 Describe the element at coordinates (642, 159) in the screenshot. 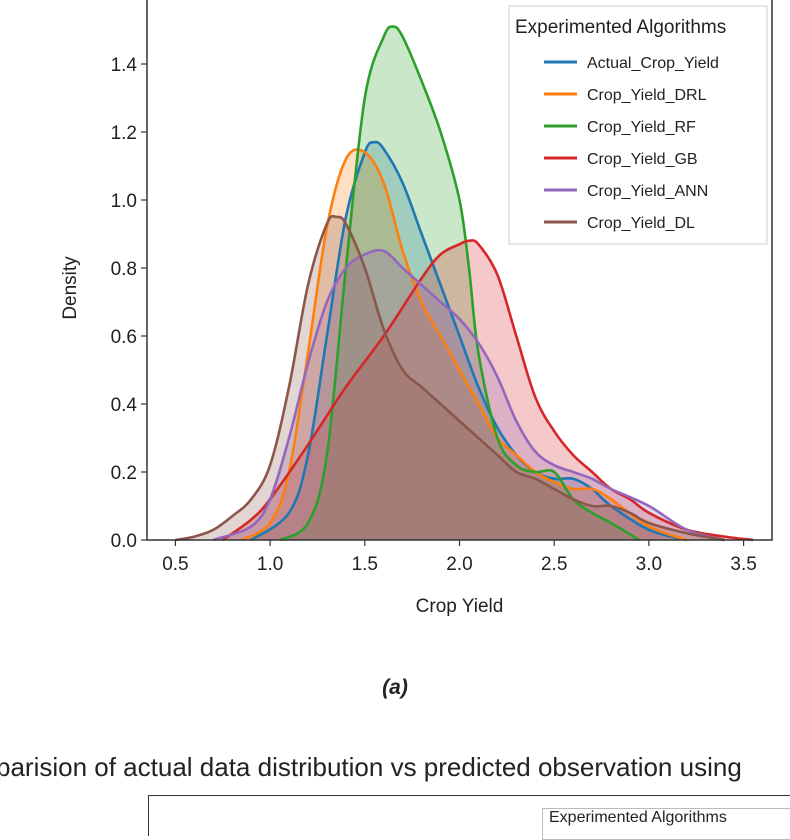

I see `legend-label-crop-yield-gb: Crop_Yield_GB` at that location.